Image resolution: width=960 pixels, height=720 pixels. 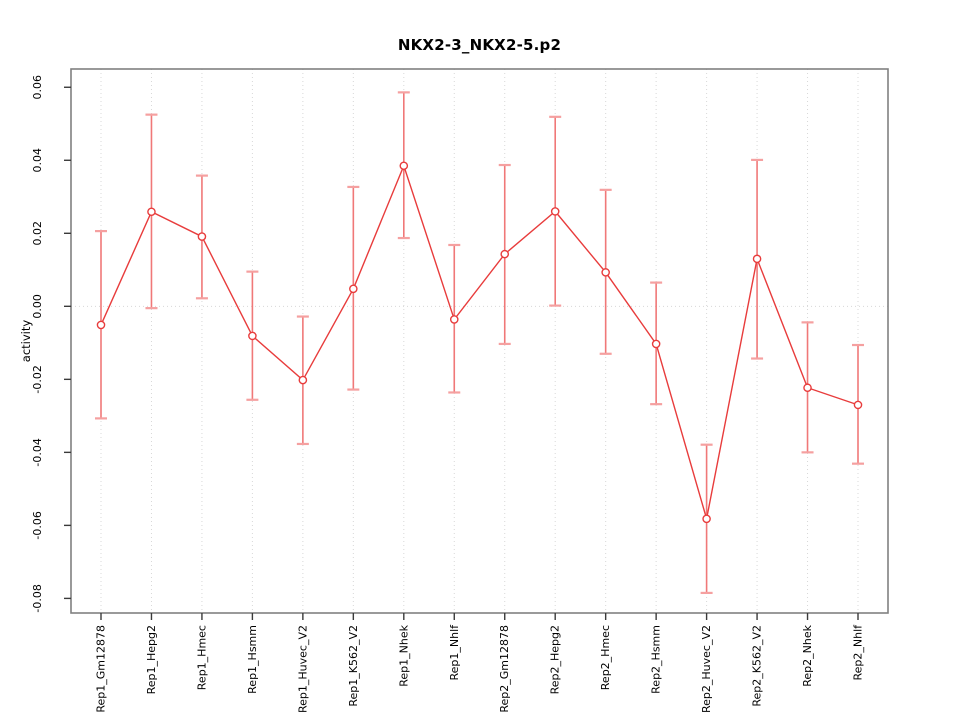 What do you see at coordinates (151, 659) in the screenshot?
I see `x-tick-label: Rep1_Hepg2` at bounding box center [151, 659].